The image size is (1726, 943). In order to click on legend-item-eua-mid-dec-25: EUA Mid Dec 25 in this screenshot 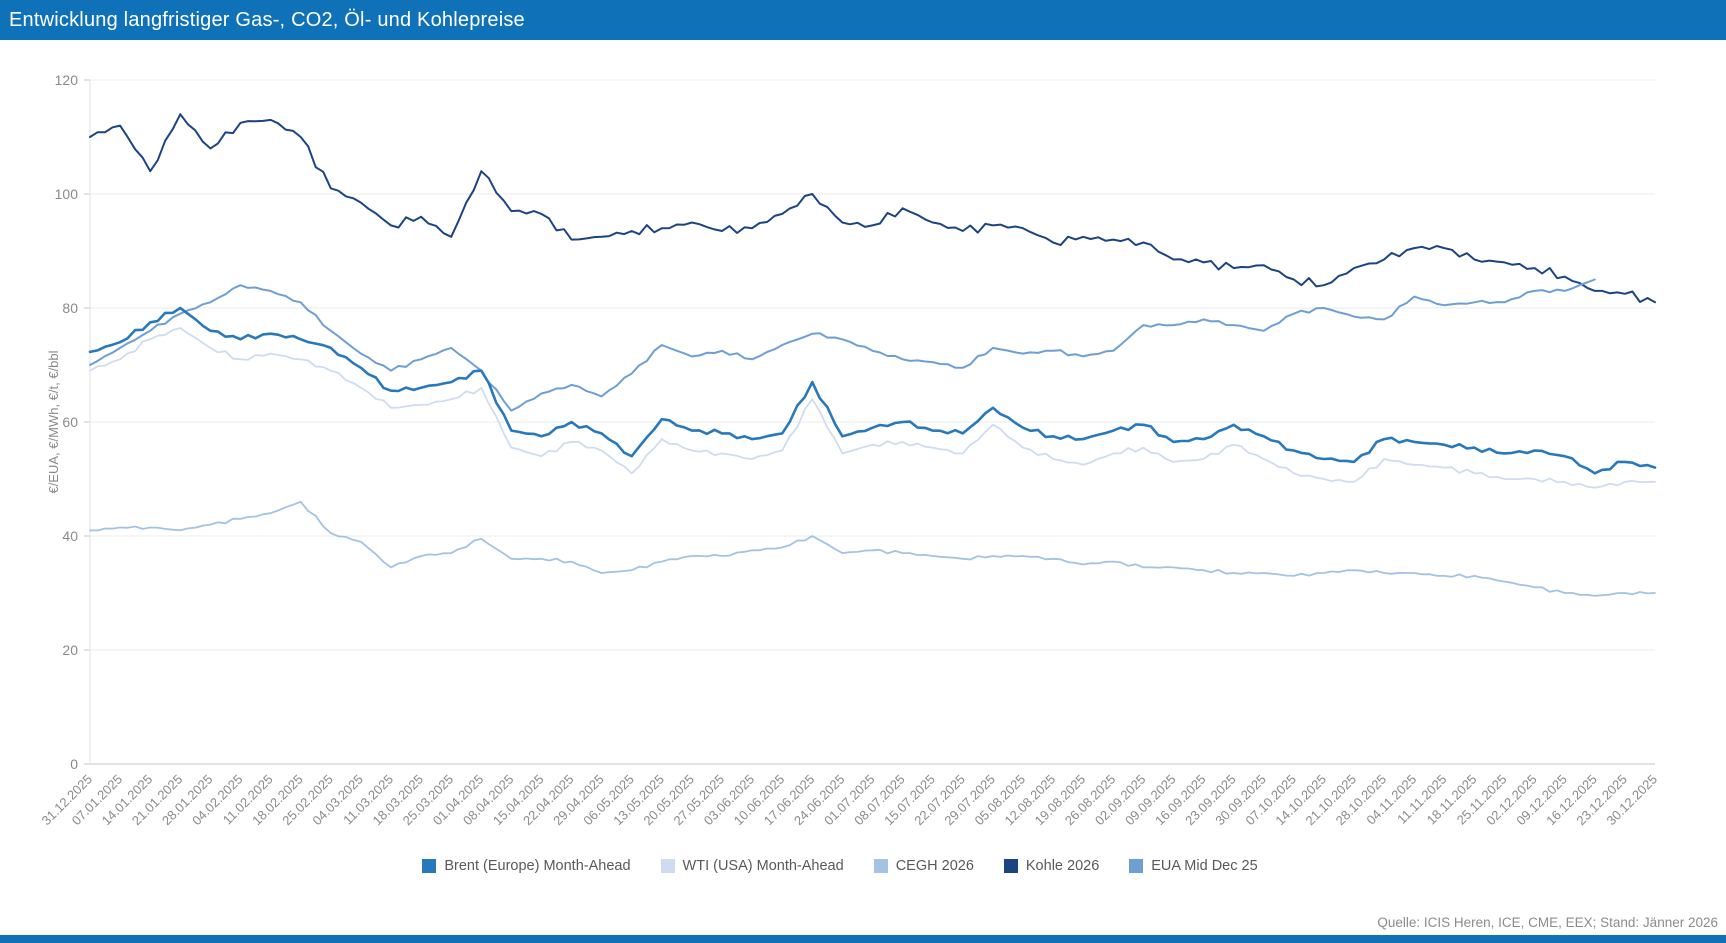, I will do `click(1193, 866)`.